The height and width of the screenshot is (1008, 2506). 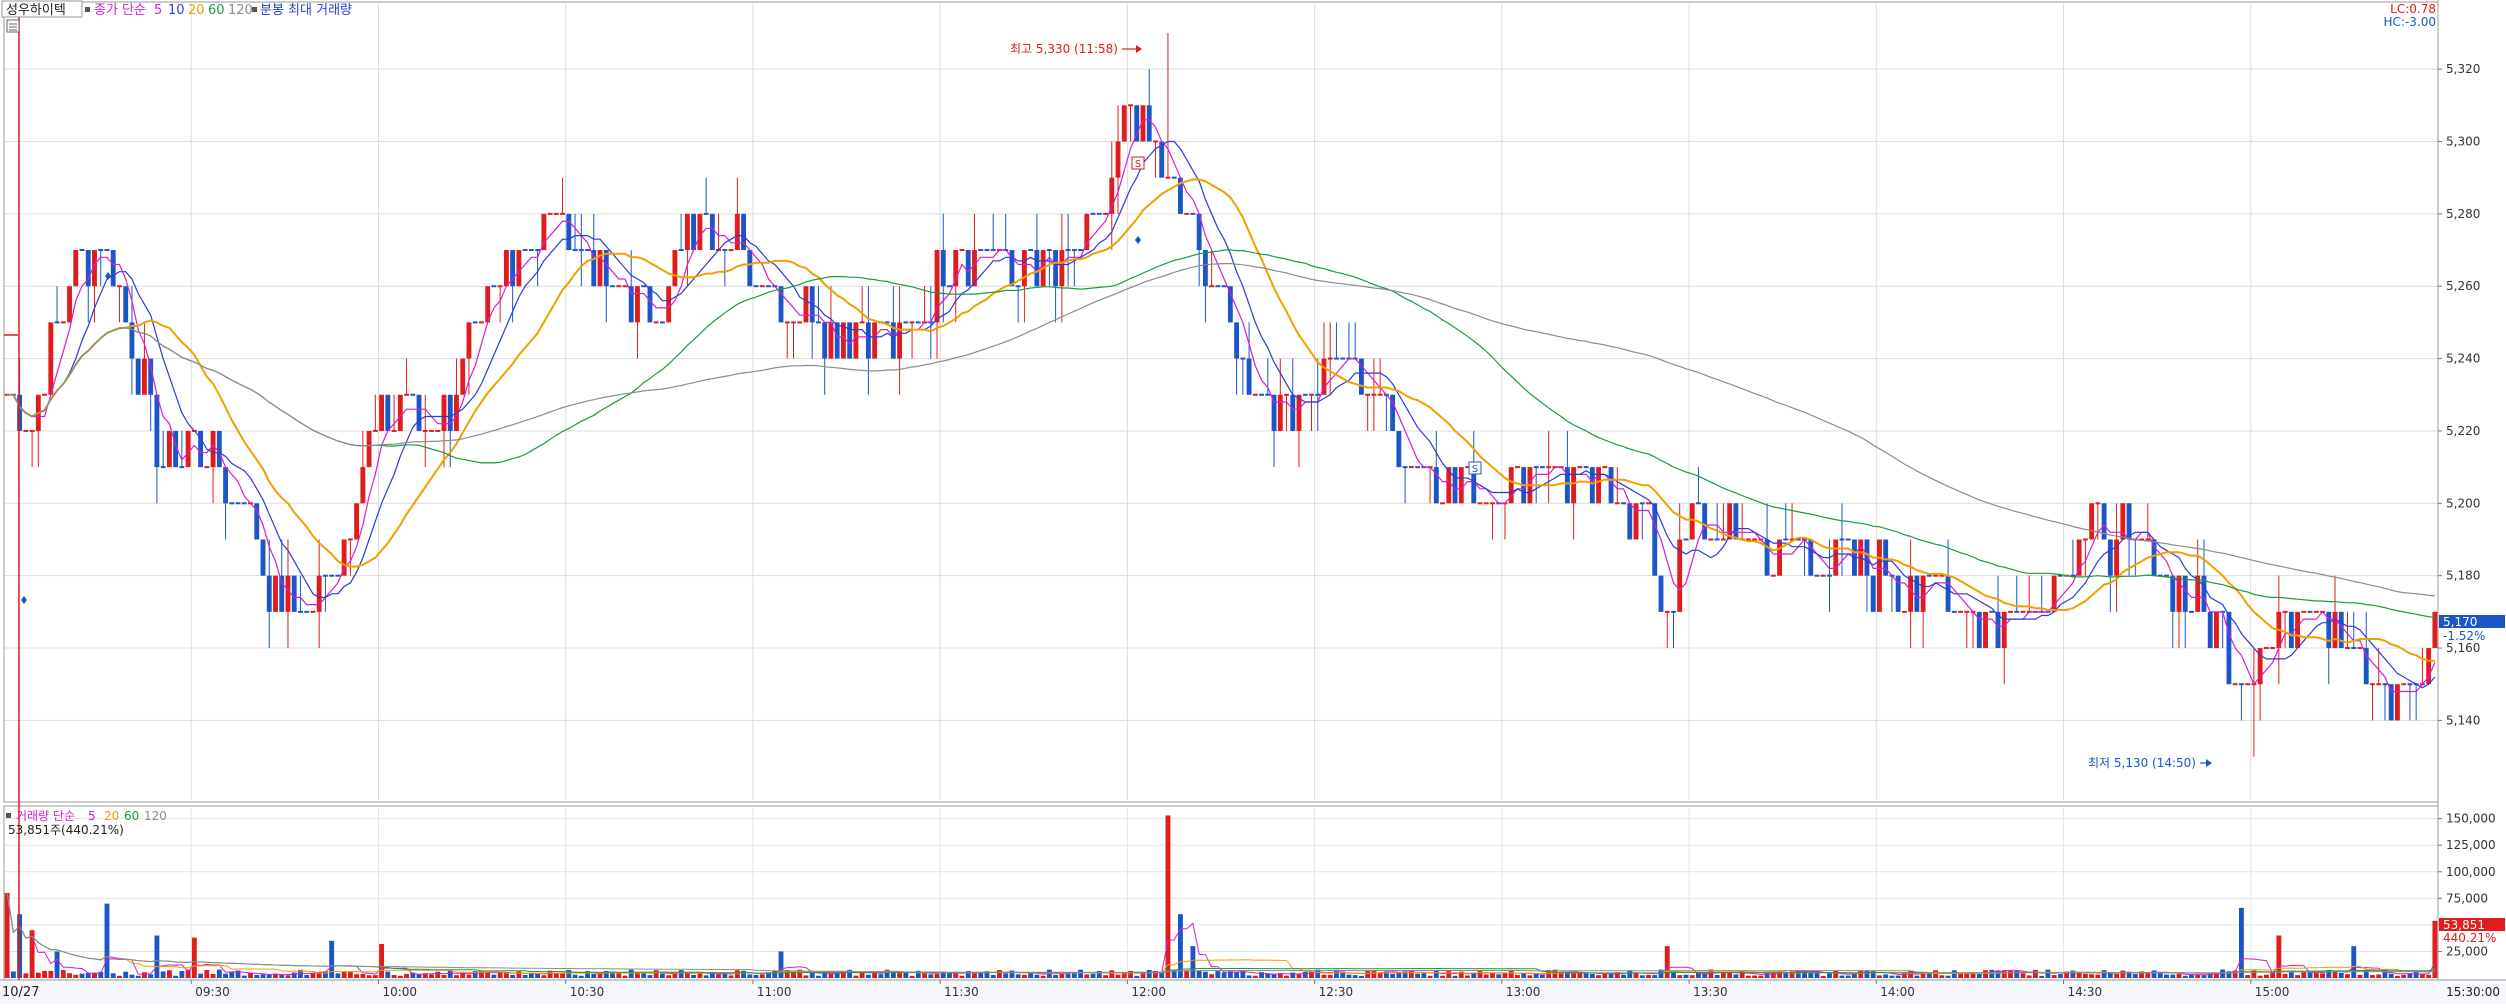 What do you see at coordinates (2463, 286) in the screenshot?
I see `price-tick-label: 5,260` at bounding box center [2463, 286].